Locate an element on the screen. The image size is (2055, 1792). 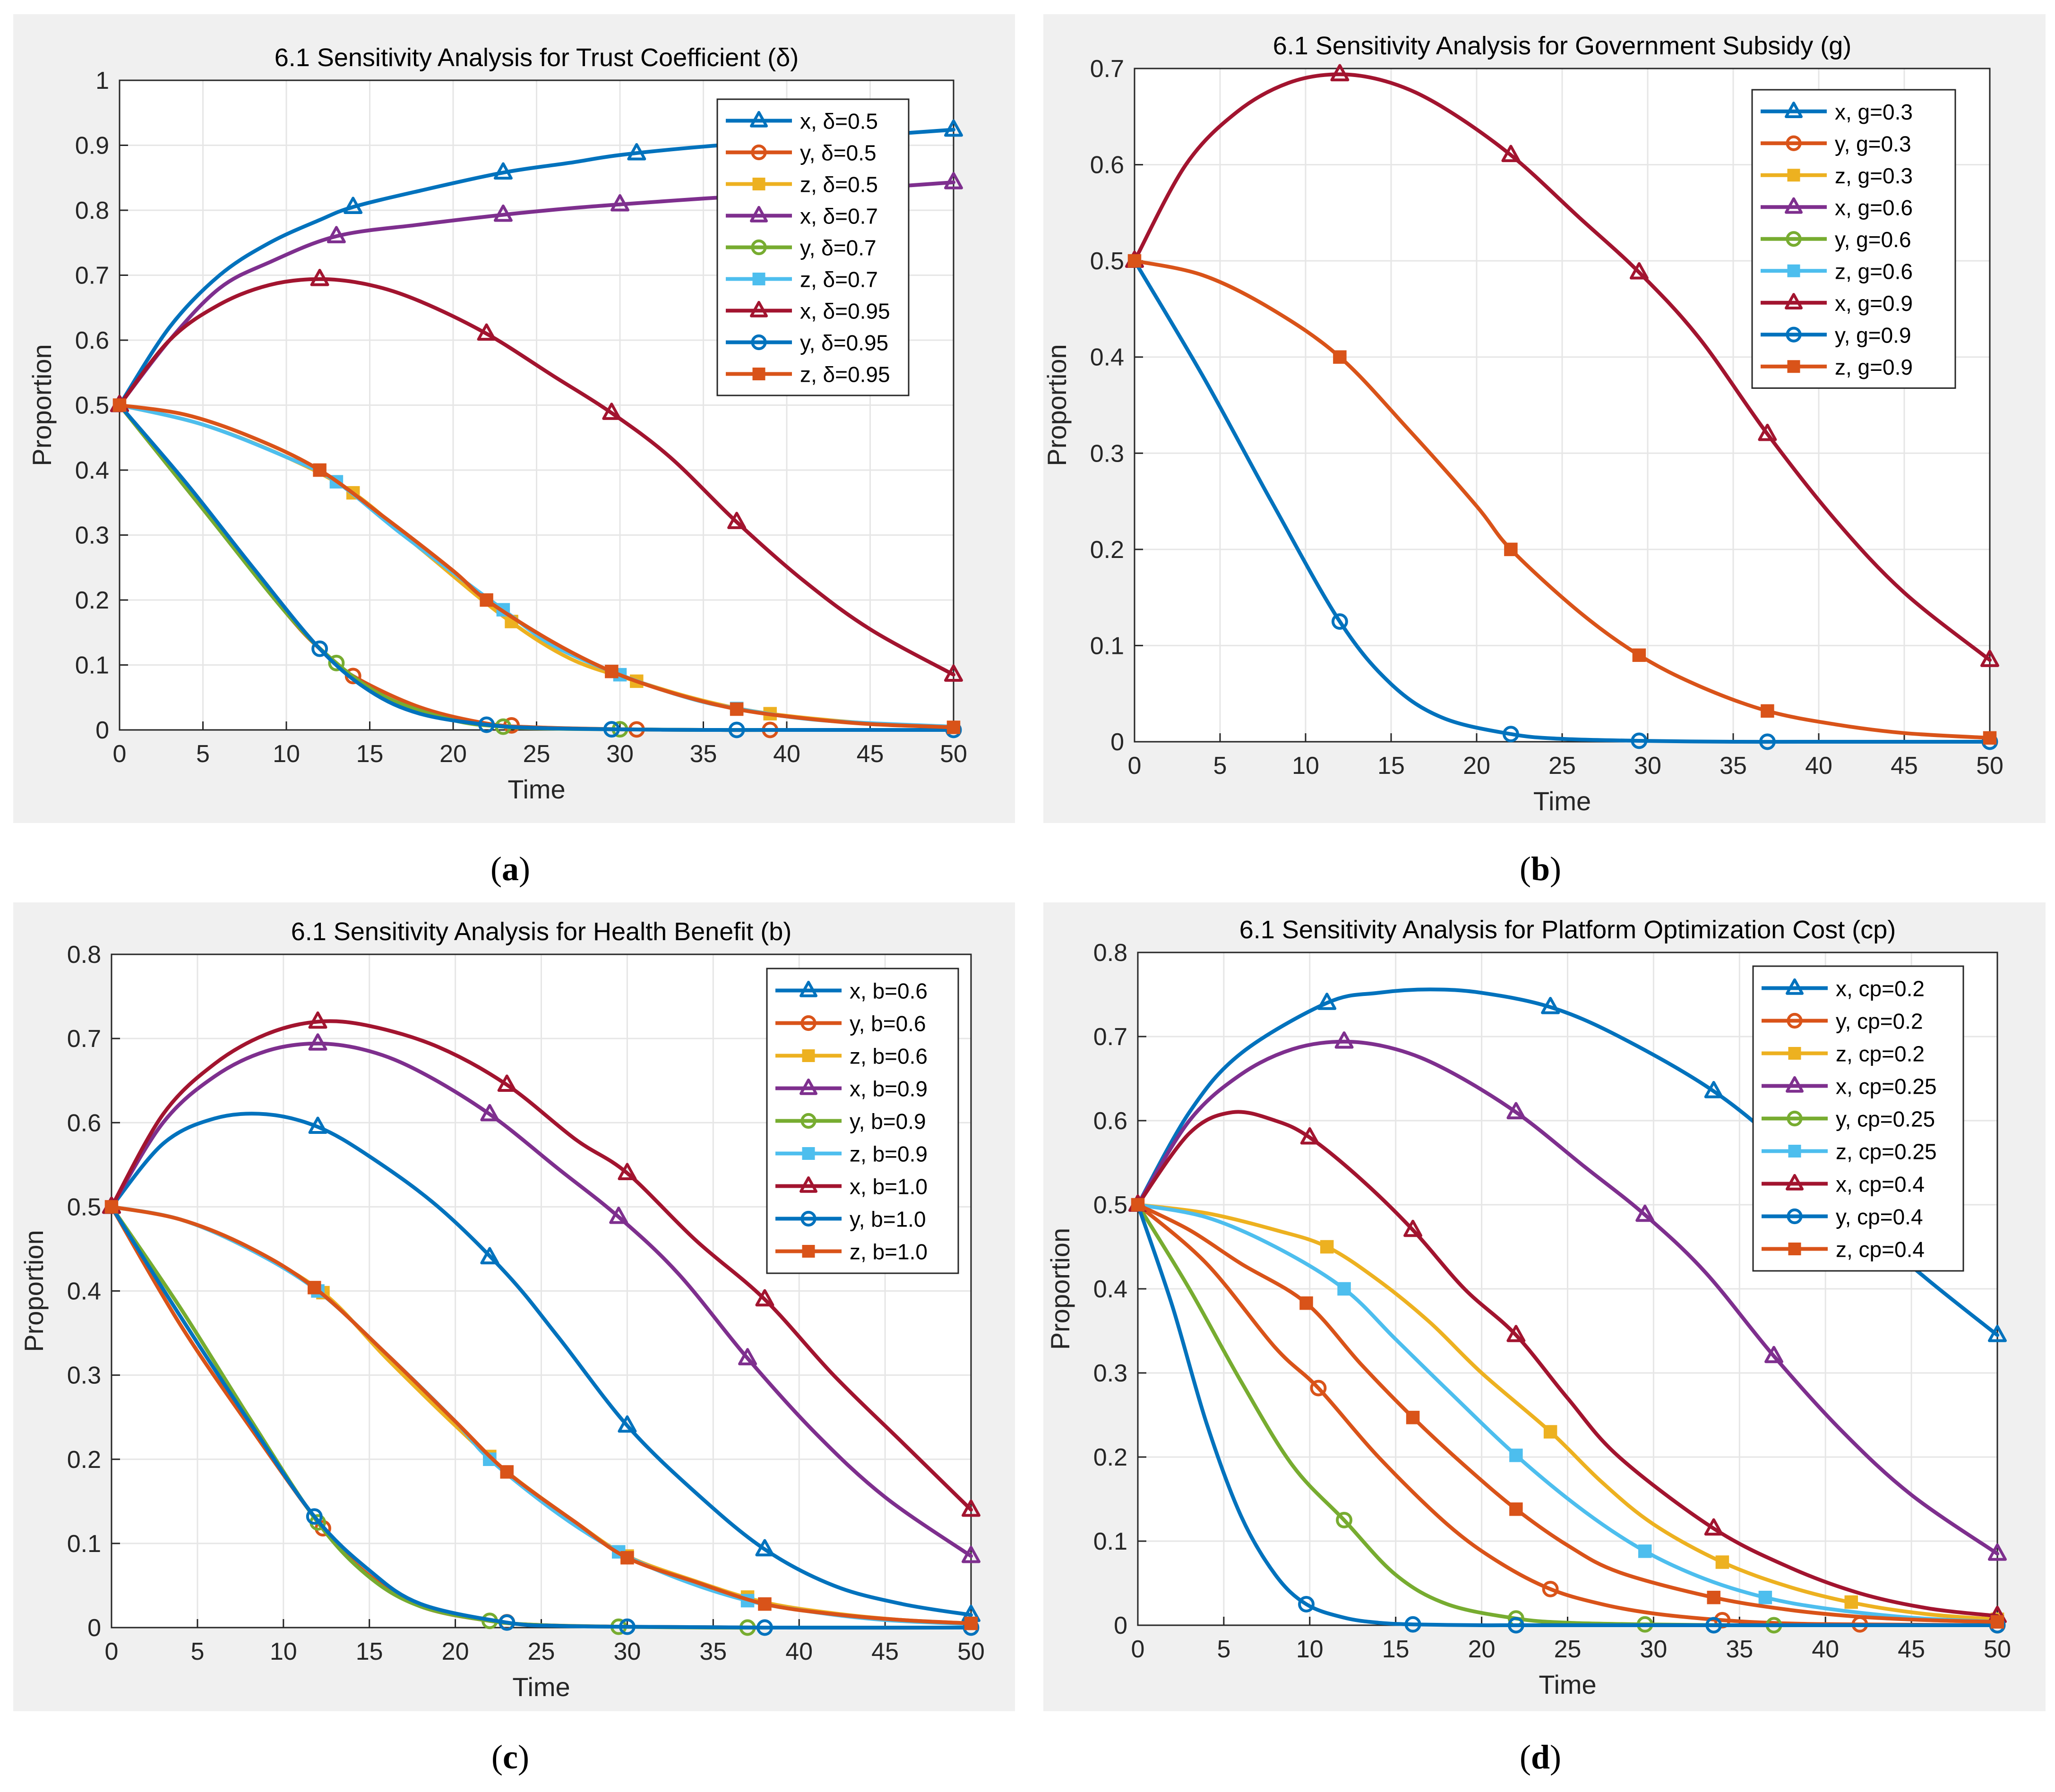
x-tick-label: 45 is located at coordinates (1912, 1649).